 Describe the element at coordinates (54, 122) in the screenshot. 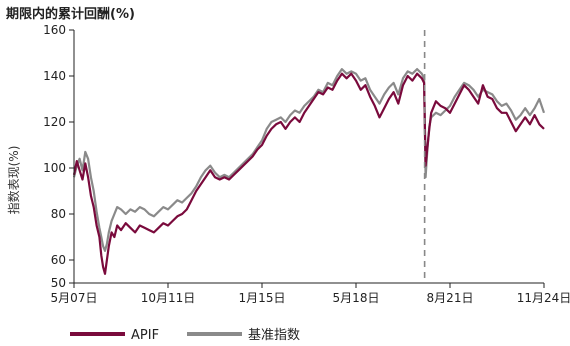

I see `y-tick-label: 120` at that location.